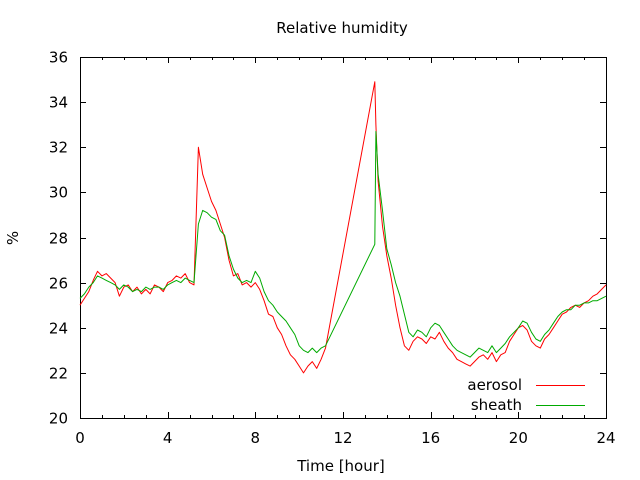 Image resolution: width=640 pixels, height=480 pixels. What do you see at coordinates (526, 395) in the screenshot?
I see `legend: aerosol sheath` at bounding box center [526, 395].